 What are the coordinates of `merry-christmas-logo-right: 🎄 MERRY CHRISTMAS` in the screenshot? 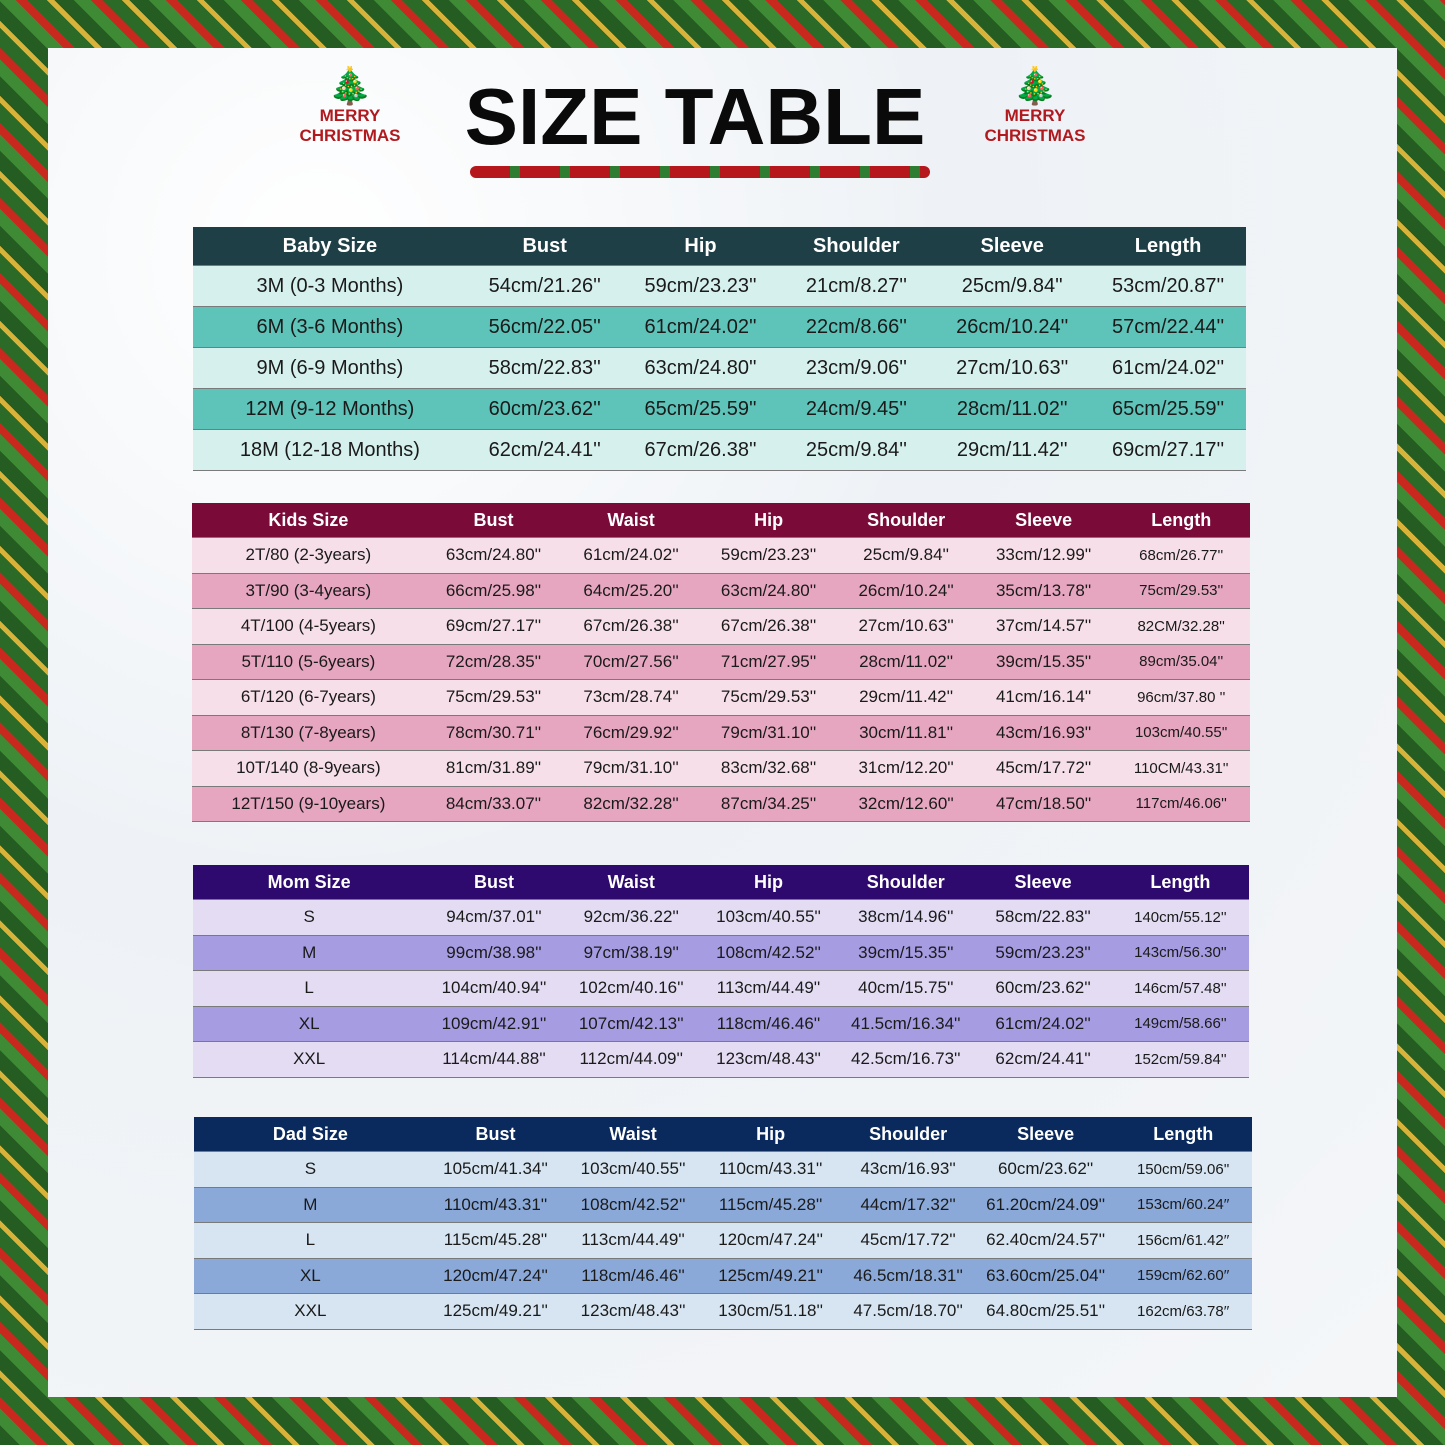 It's located at (1035, 106).